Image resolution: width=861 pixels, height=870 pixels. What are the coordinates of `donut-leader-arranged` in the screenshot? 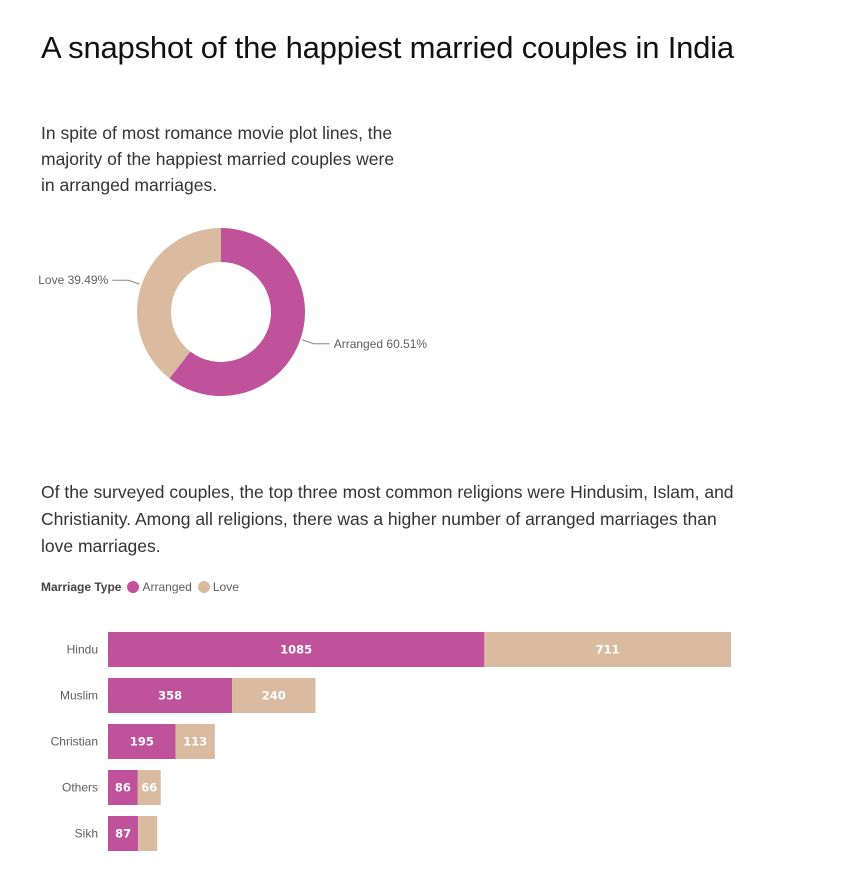 It's located at (316, 342).